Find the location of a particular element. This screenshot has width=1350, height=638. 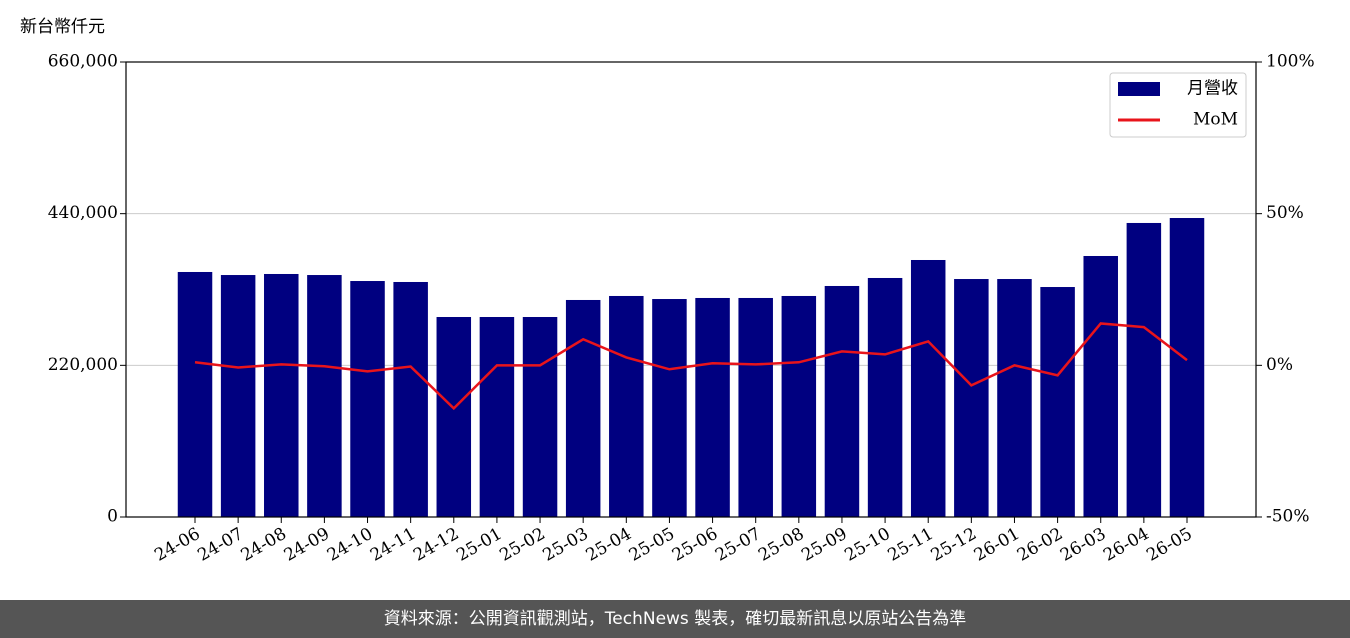

footer-band is located at coordinates (675, 619).